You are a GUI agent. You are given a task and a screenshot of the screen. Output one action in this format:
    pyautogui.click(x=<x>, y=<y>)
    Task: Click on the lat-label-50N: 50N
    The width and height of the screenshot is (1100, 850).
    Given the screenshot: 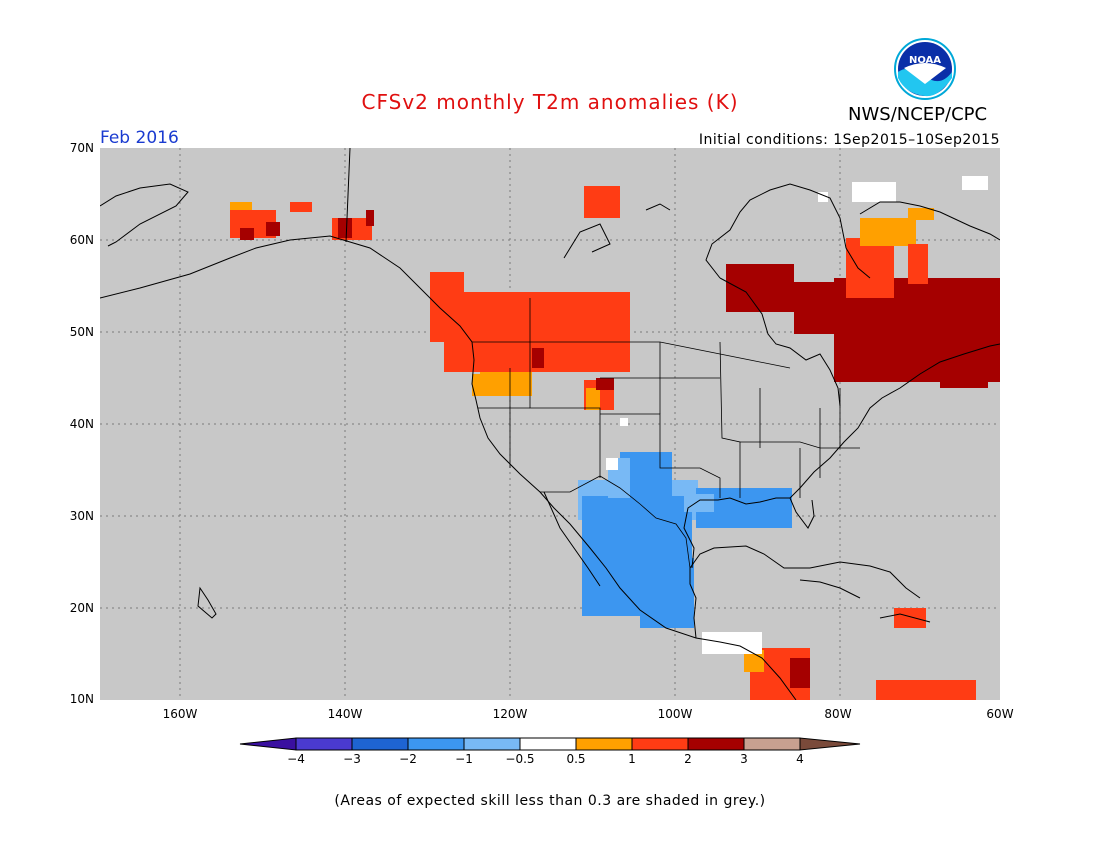 What is the action you would take?
    pyautogui.click(x=81, y=332)
    